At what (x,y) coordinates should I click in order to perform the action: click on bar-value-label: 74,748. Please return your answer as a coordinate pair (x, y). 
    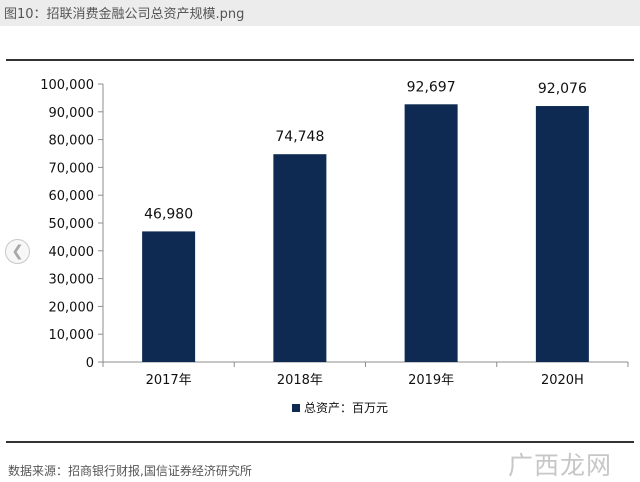
    Looking at the image, I should click on (299, 137).